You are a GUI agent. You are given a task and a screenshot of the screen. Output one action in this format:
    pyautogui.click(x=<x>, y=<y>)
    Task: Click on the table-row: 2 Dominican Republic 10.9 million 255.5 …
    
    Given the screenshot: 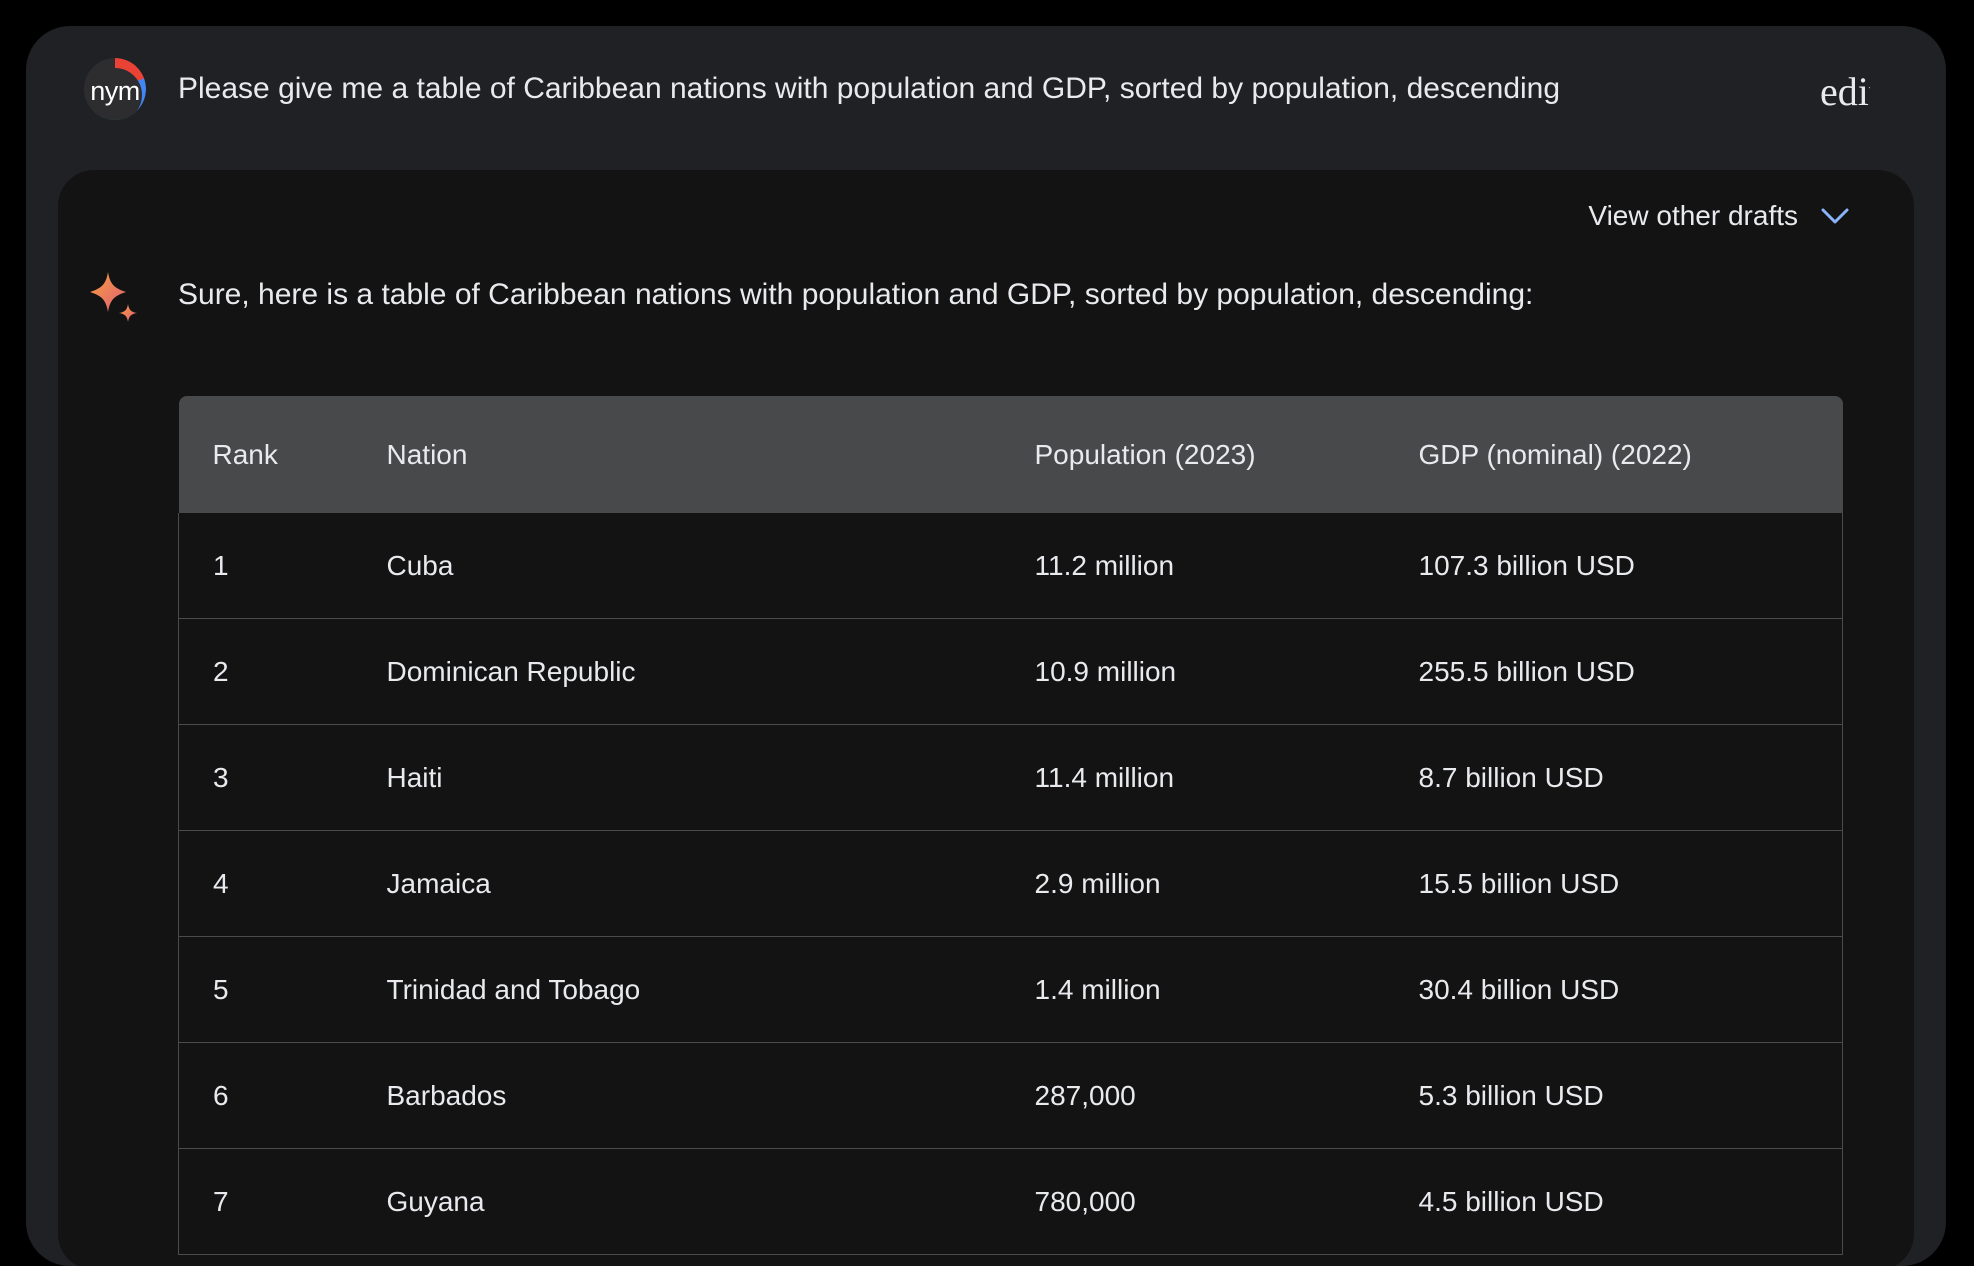 What is the action you would take?
    pyautogui.click(x=1010, y=671)
    